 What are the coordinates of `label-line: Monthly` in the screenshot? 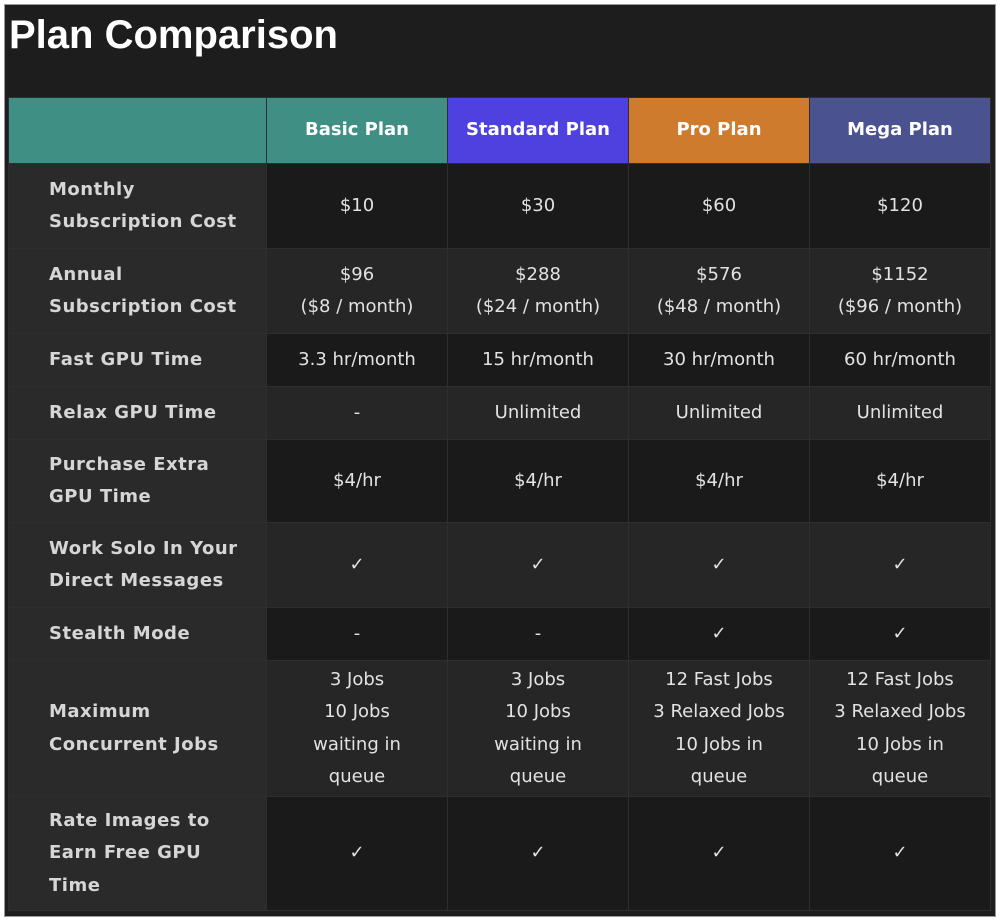 It's located at (92, 189).